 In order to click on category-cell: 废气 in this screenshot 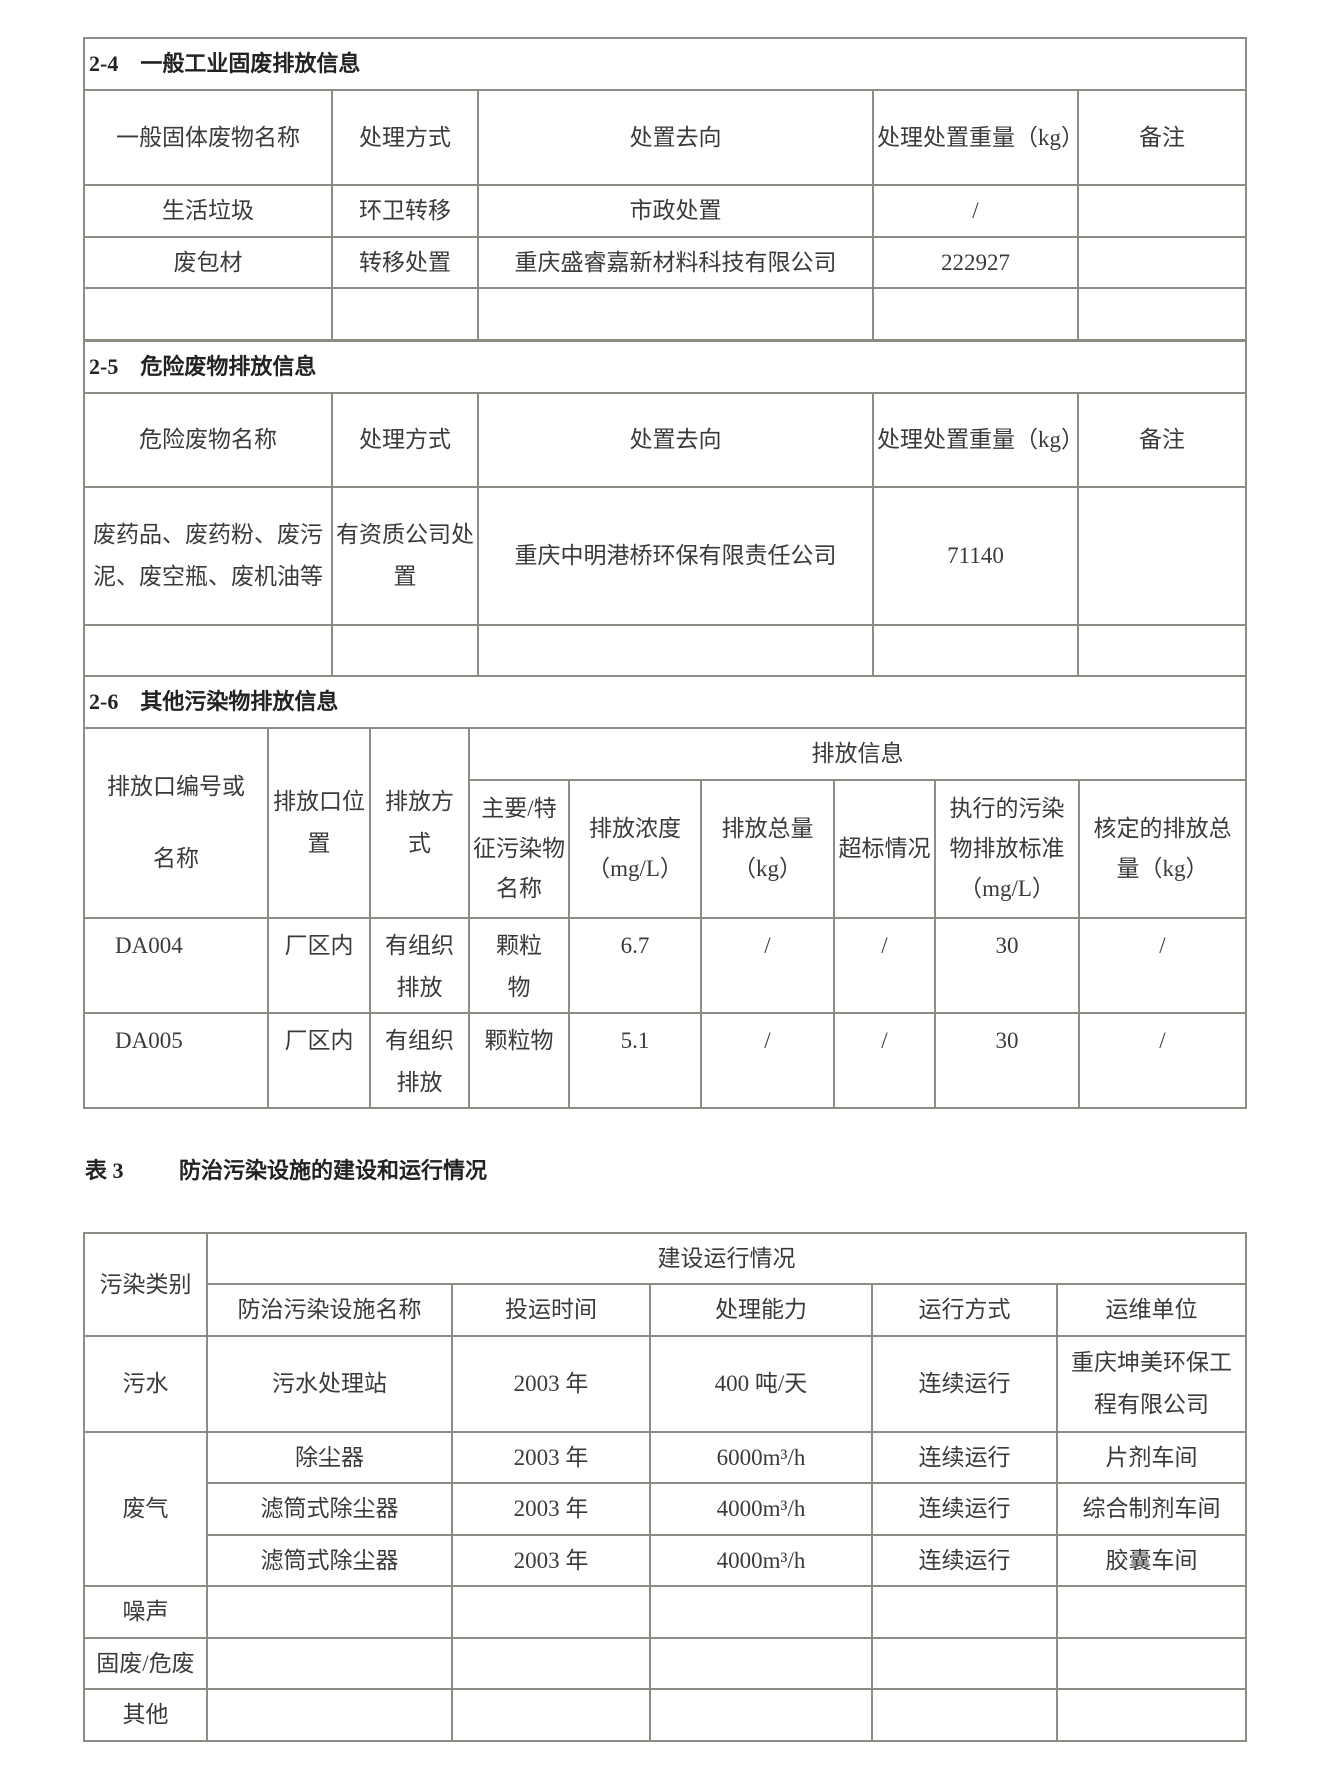, I will do `click(145, 1509)`.